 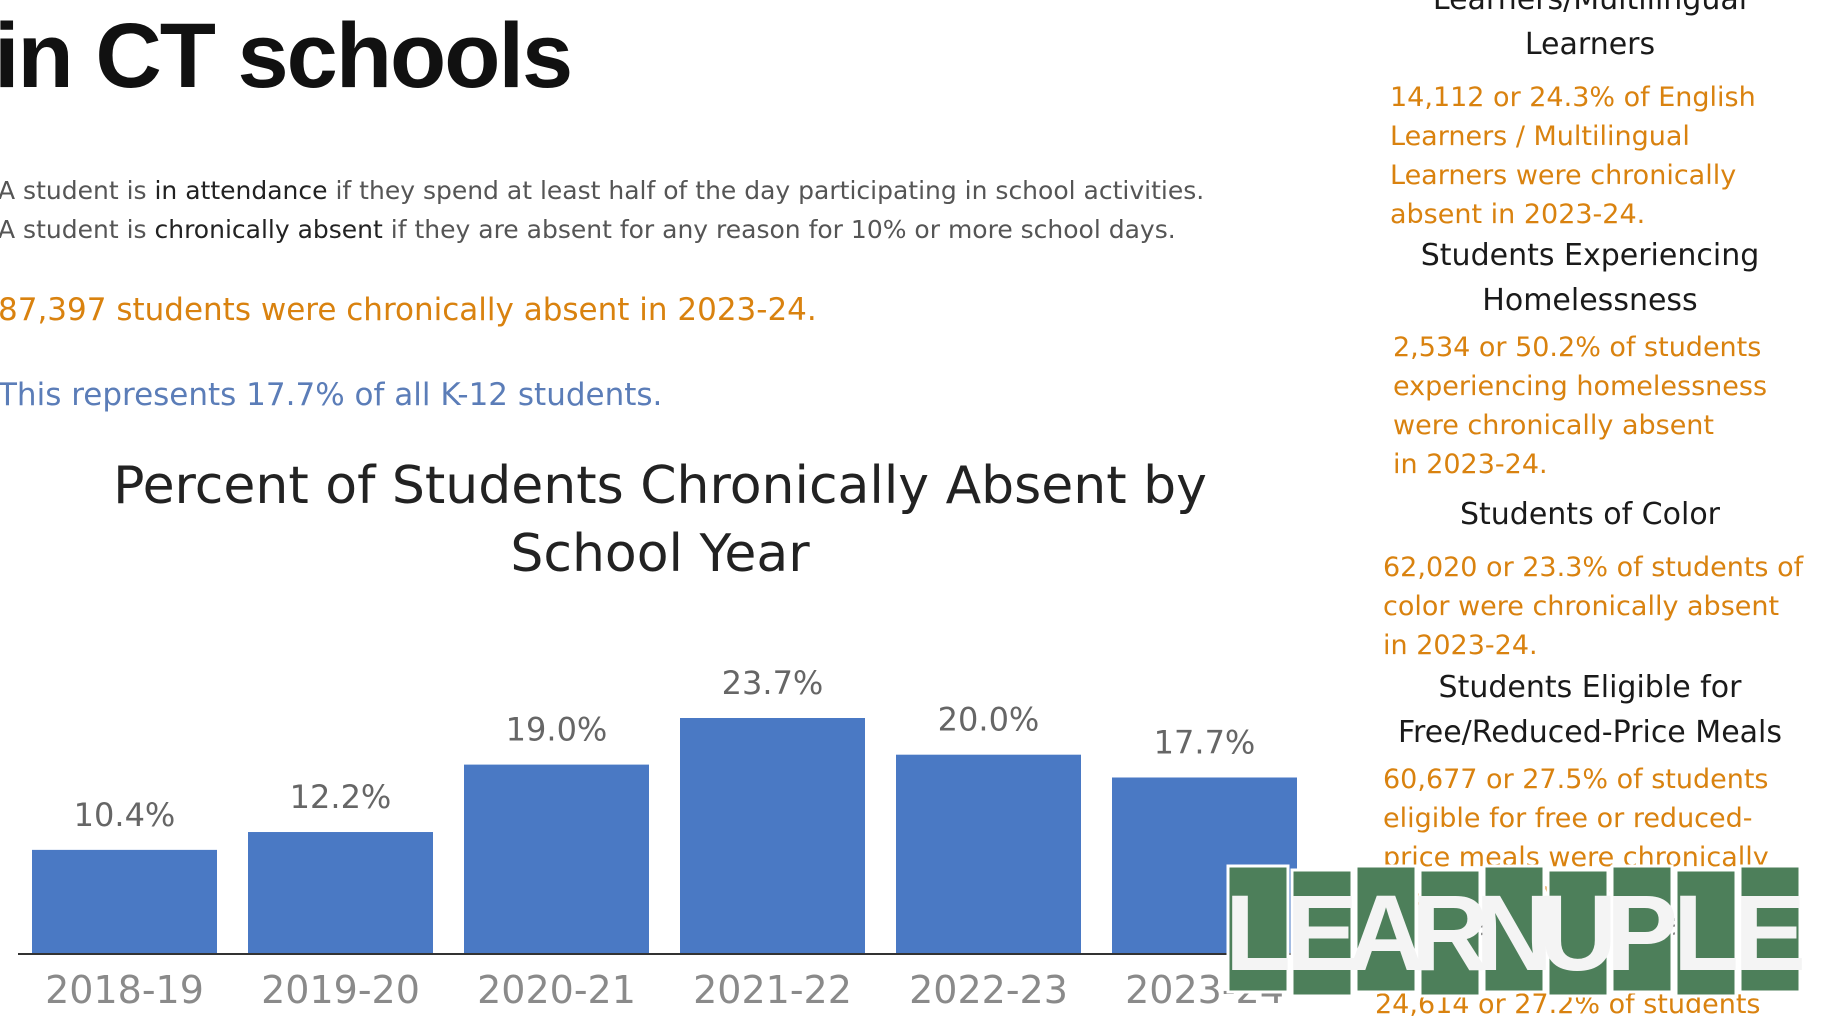 What do you see at coordinates (340, 990) in the screenshot?
I see `x-tick-label: 2019-20` at bounding box center [340, 990].